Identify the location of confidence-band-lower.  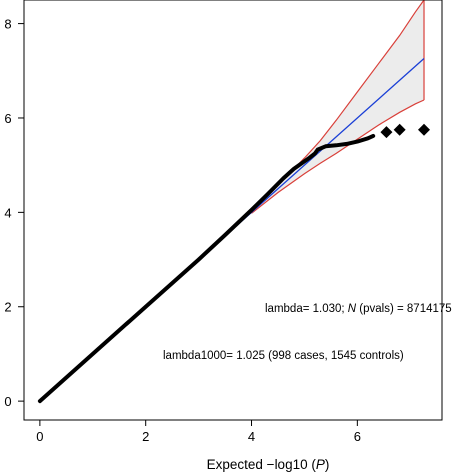
(338, 156).